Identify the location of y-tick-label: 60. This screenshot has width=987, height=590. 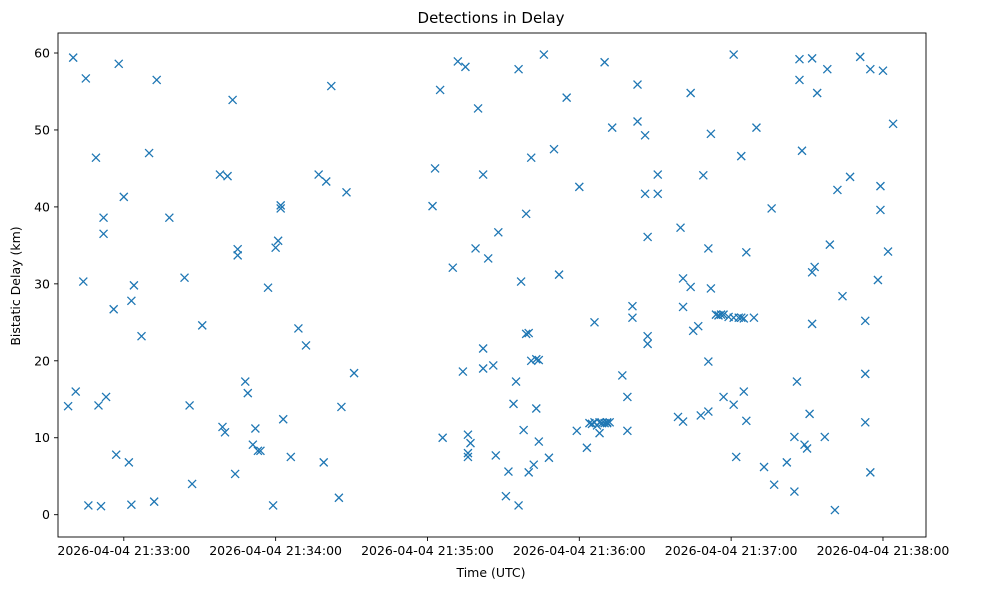
(42, 53).